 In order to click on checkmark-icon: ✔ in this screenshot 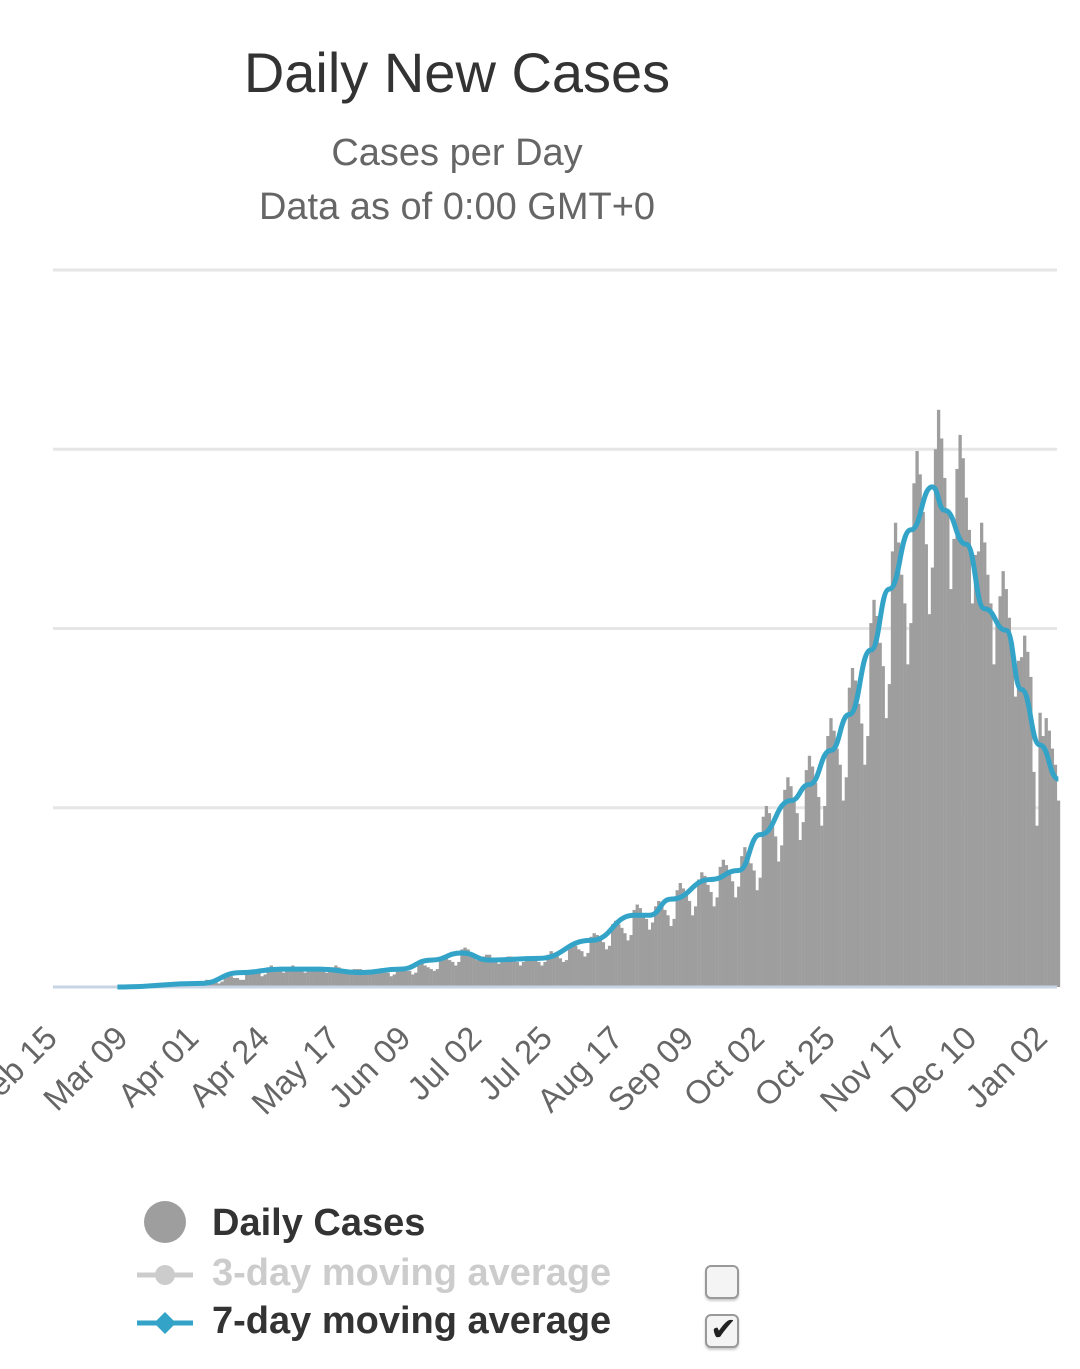, I will do `click(723, 1329)`.